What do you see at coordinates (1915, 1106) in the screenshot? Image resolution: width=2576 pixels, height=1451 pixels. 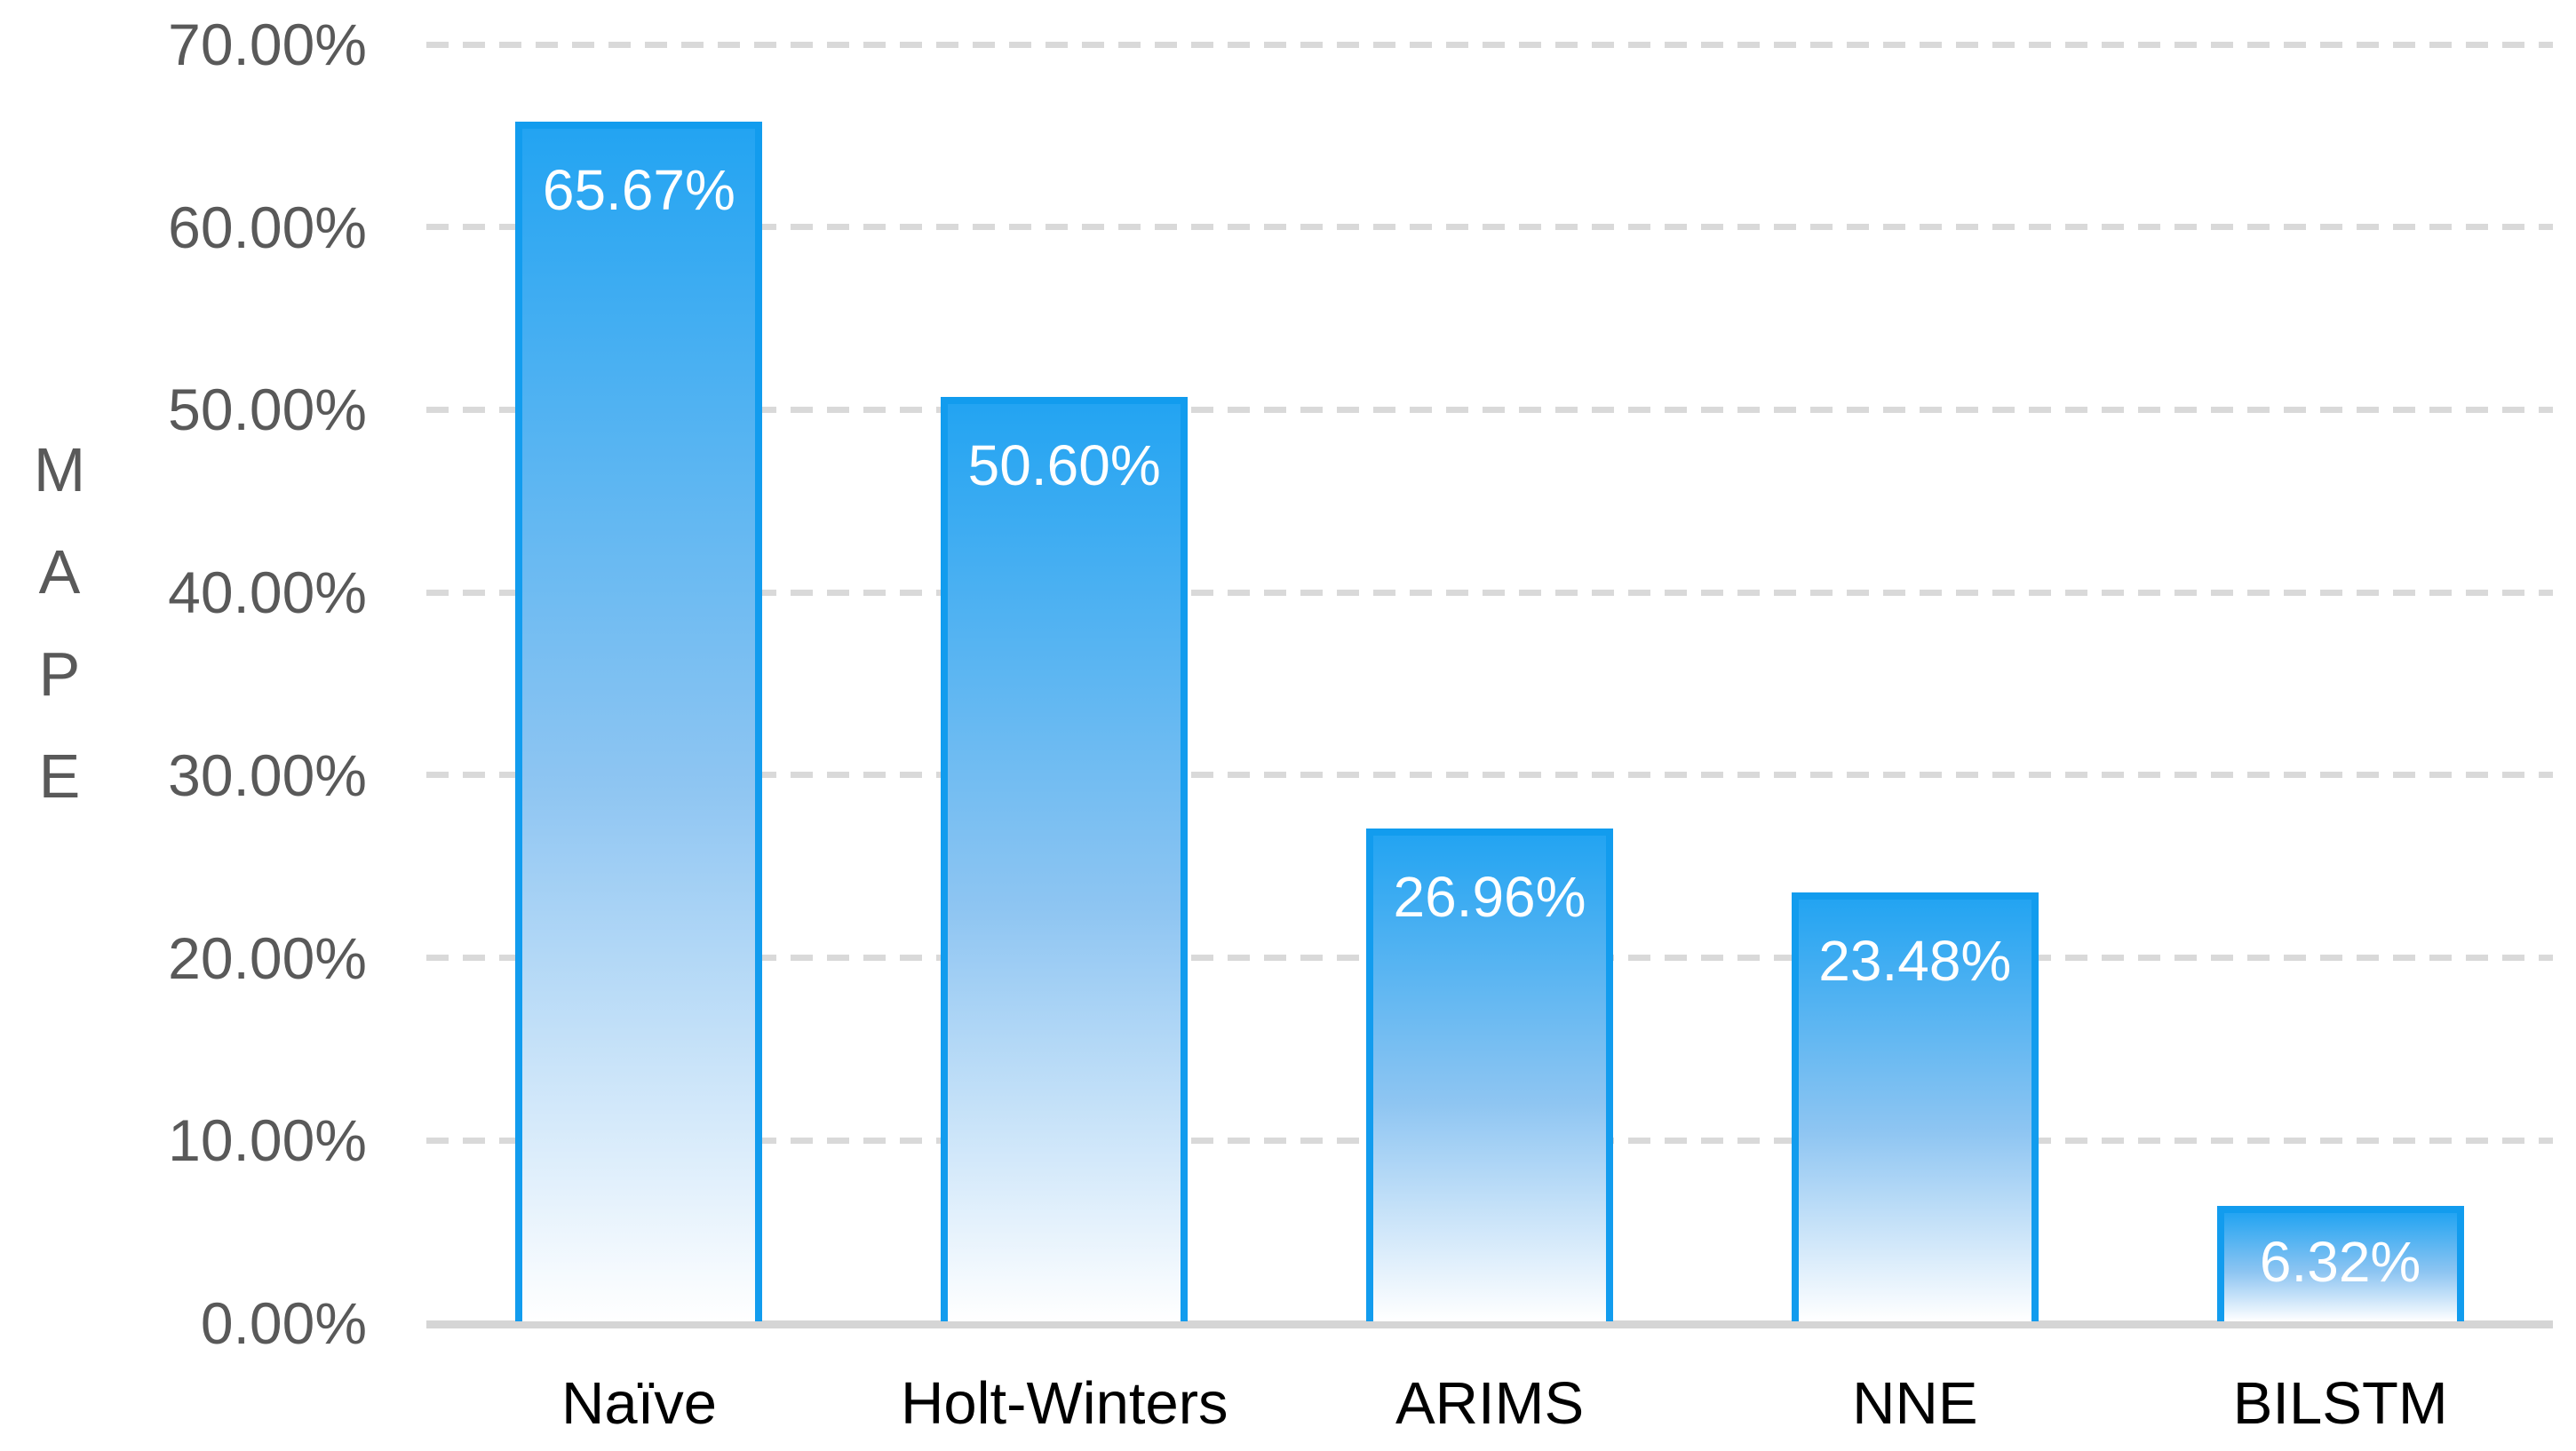 I see `bar-nne: 23.48%` at bounding box center [1915, 1106].